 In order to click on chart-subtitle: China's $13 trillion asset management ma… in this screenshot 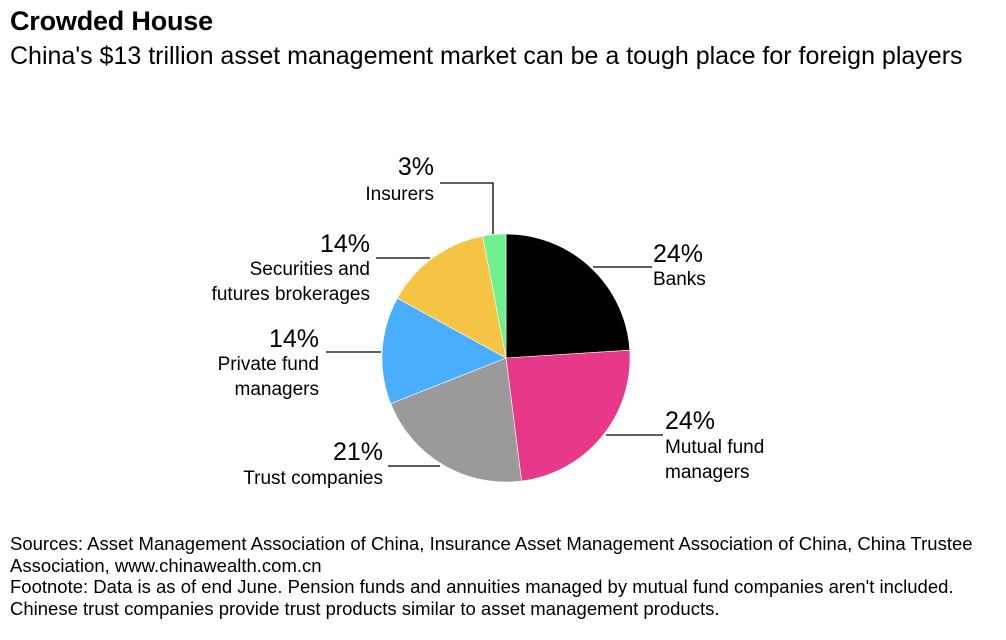, I will do `click(486, 56)`.